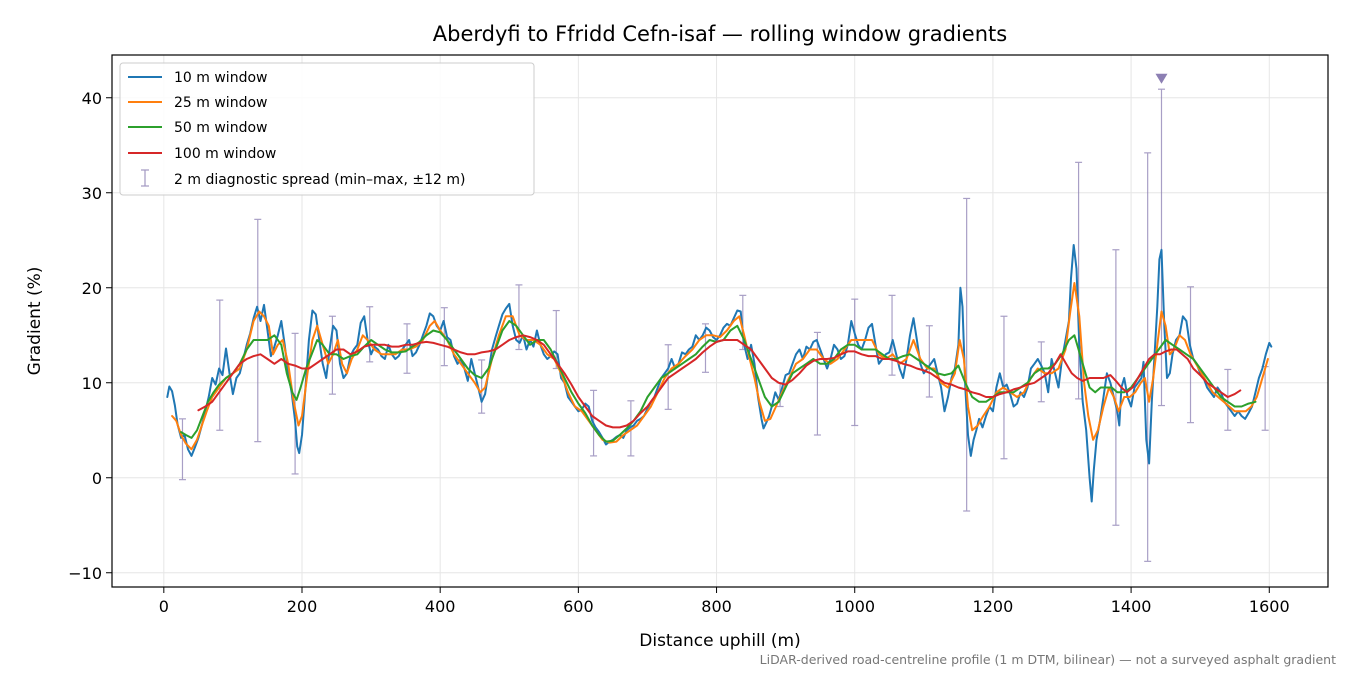 The width and height of the screenshot is (1350, 675). I want to click on legend-box, so click(327, 129).